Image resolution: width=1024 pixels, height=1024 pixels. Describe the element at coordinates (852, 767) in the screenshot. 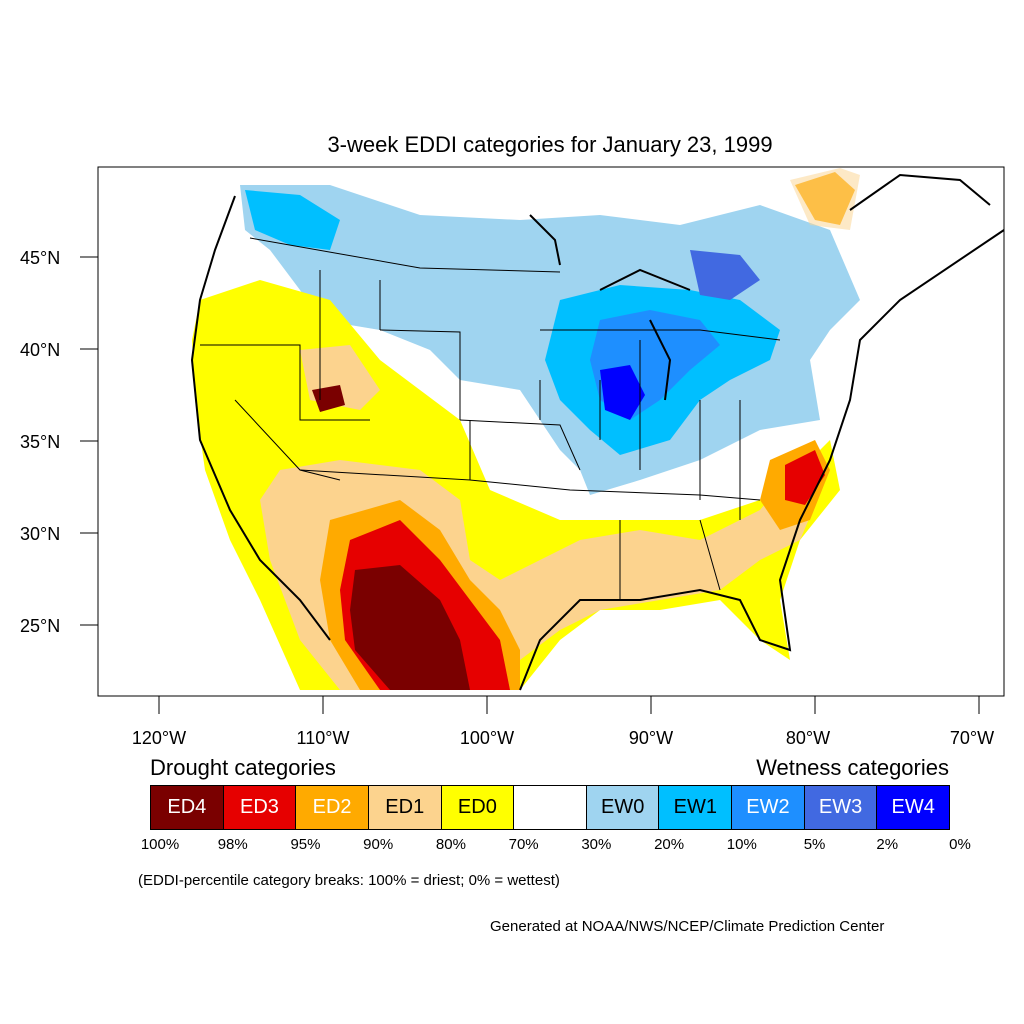

I see `wetness-heading: Wetness categories` at that location.